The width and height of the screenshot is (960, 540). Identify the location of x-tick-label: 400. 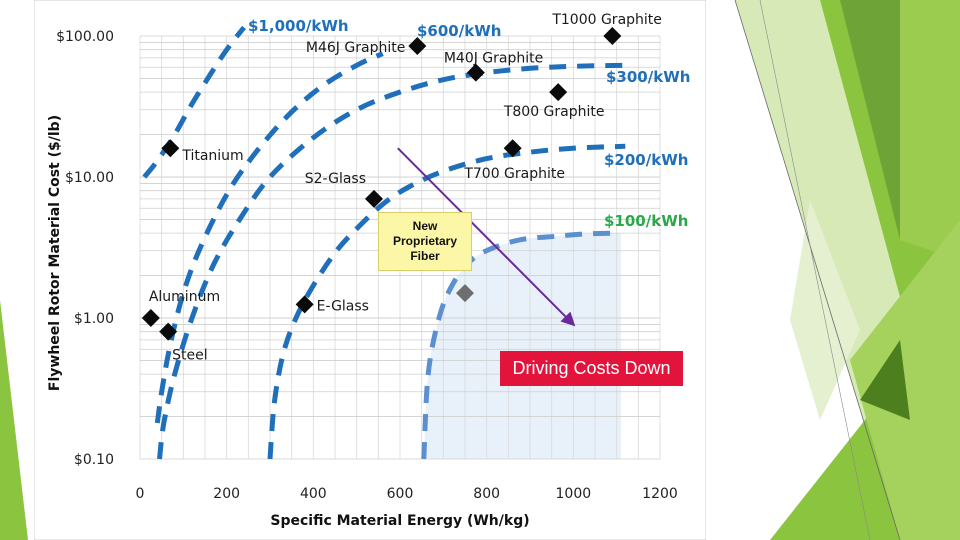
(313, 494).